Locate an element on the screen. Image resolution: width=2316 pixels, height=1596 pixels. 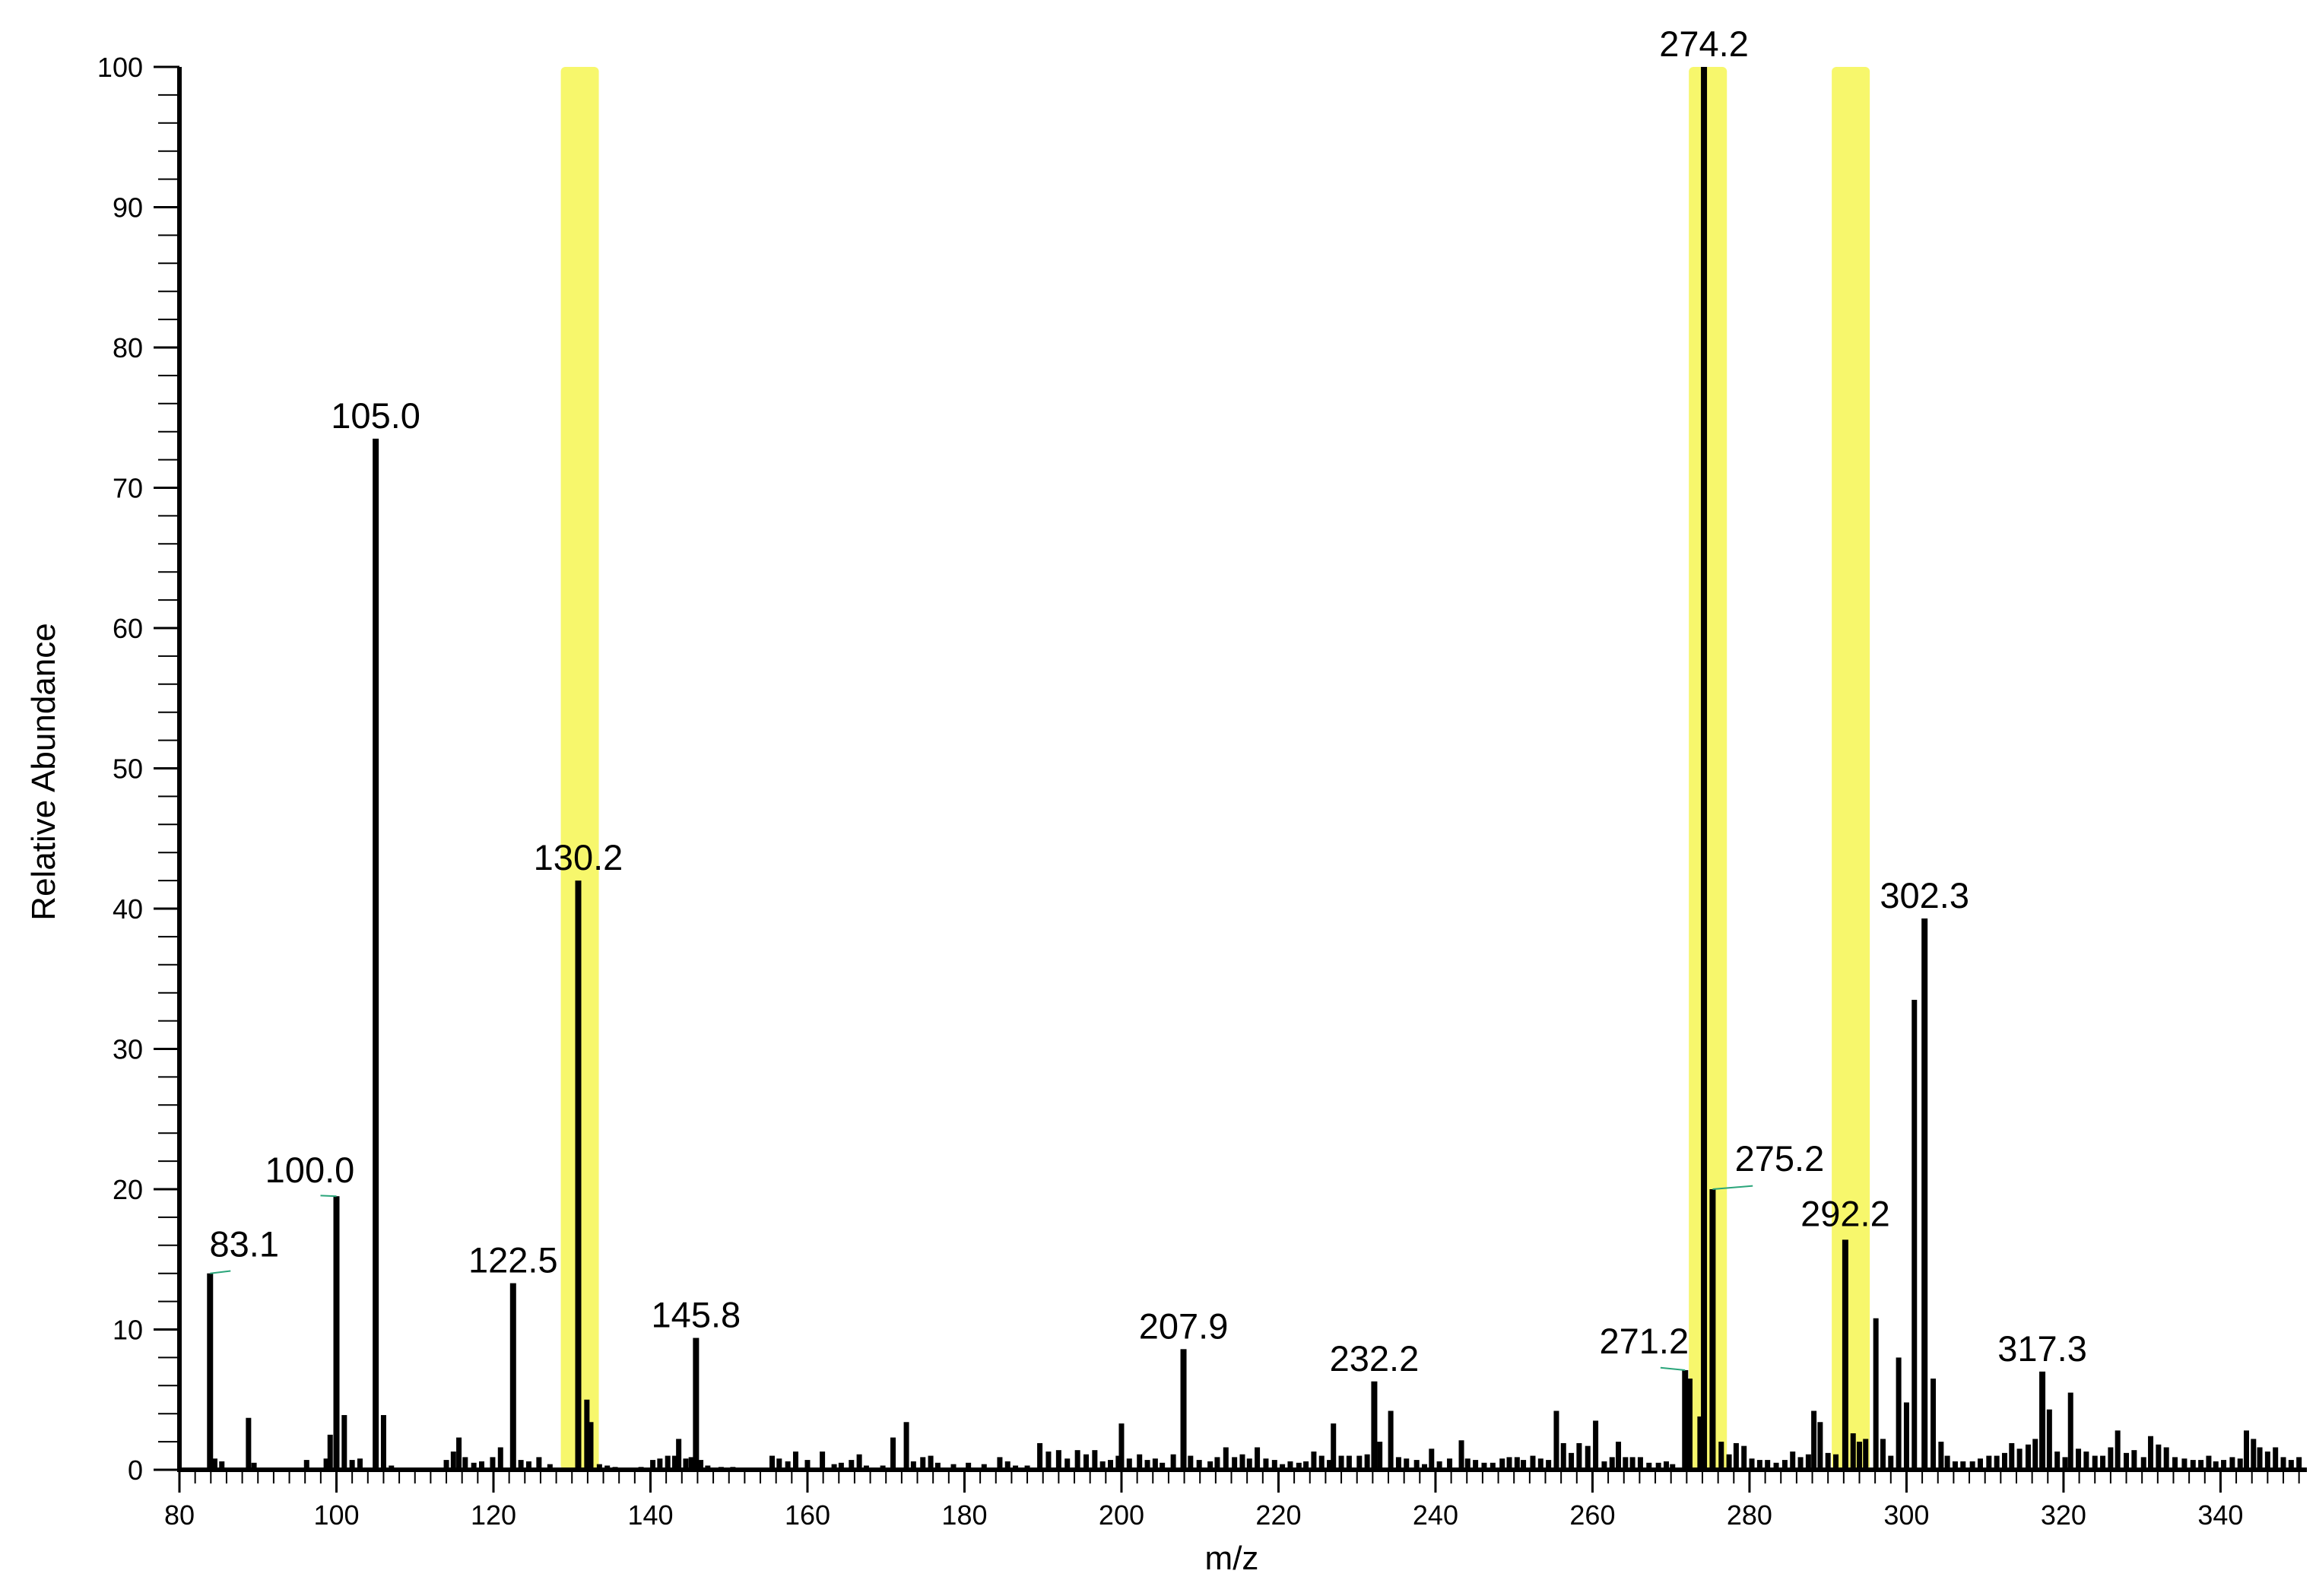
y-tick-label: 40 is located at coordinates (128, 909).